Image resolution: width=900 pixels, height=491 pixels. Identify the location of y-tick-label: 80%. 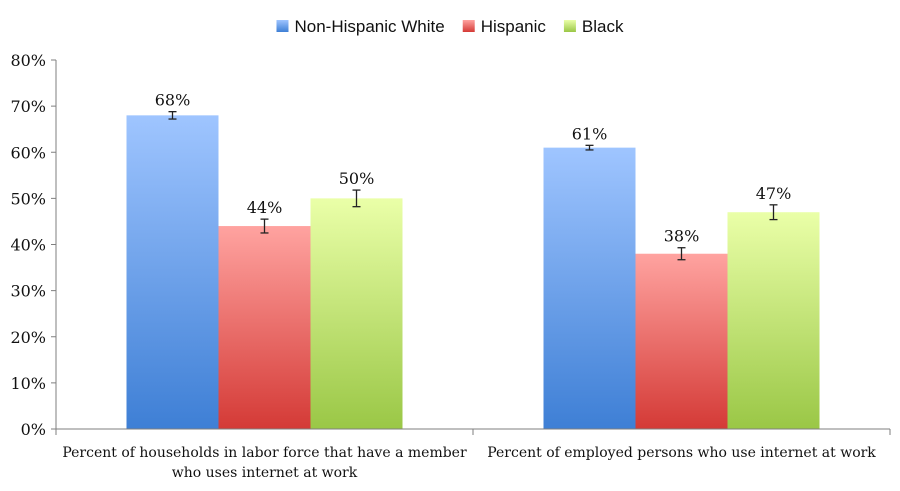
(28, 60).